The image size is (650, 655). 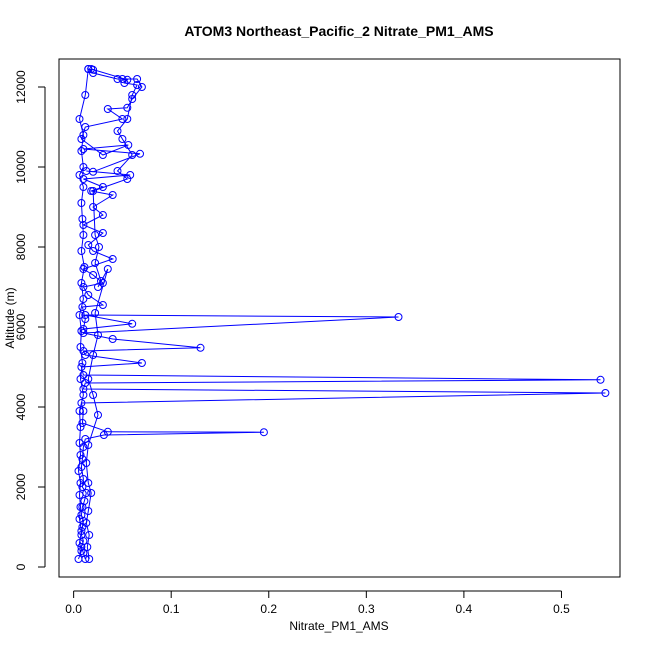 What do you see at coordinates (464, 609) in the screenshot?
I see `x-tick-label: 0.4` at bounding box center [464, 609].